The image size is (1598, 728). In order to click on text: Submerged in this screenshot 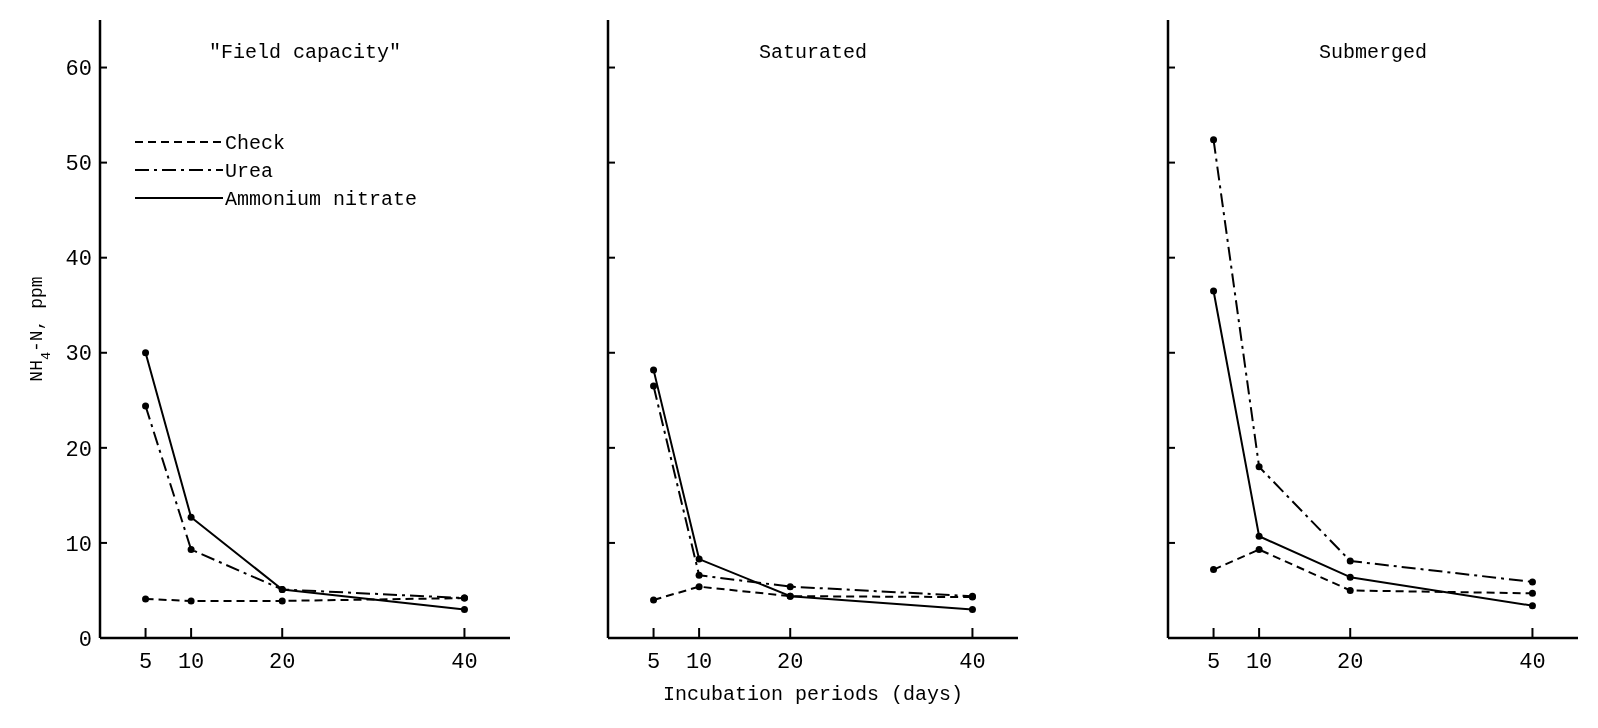, I will do `click(1373, 52)`.